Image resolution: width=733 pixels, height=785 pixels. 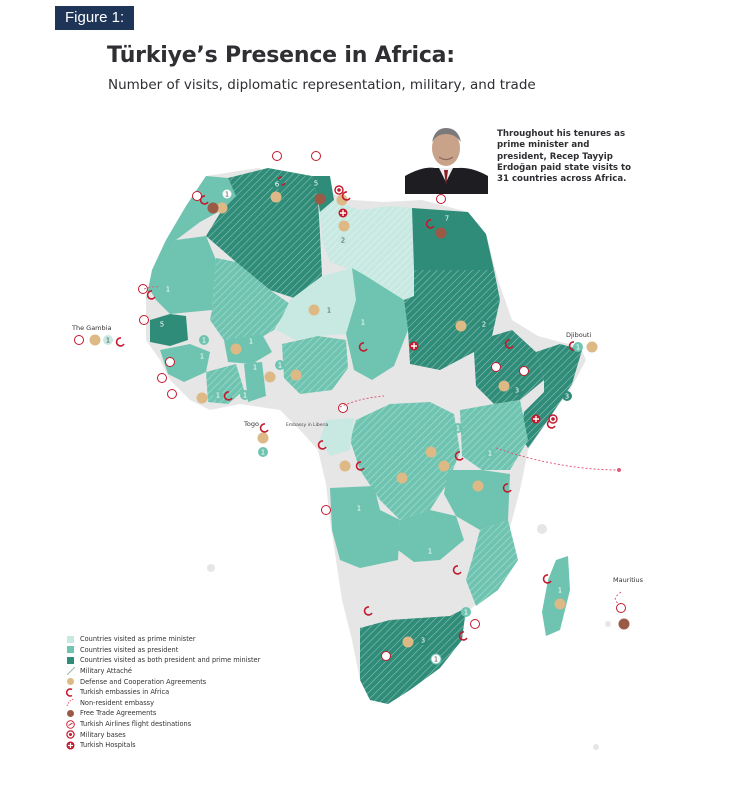 What do you see at coordinates (125, 692) in the screenshot?
I see `legend-label: Turkish embassies in Africa` at bounding box center [125, 692].